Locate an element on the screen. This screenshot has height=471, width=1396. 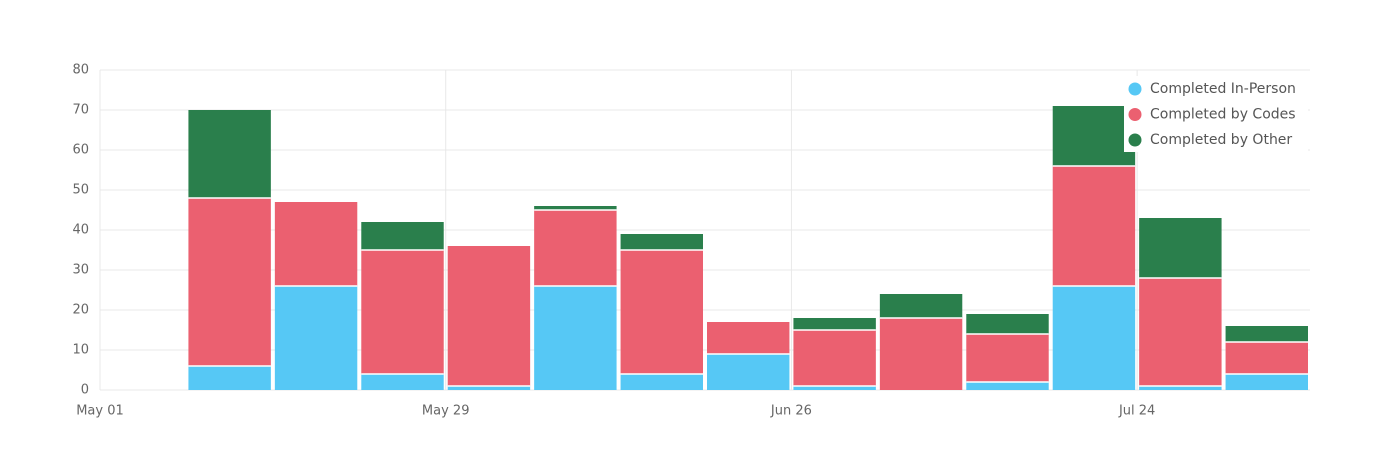
y-tick-label: 50 is located at coordinates (80, 190).